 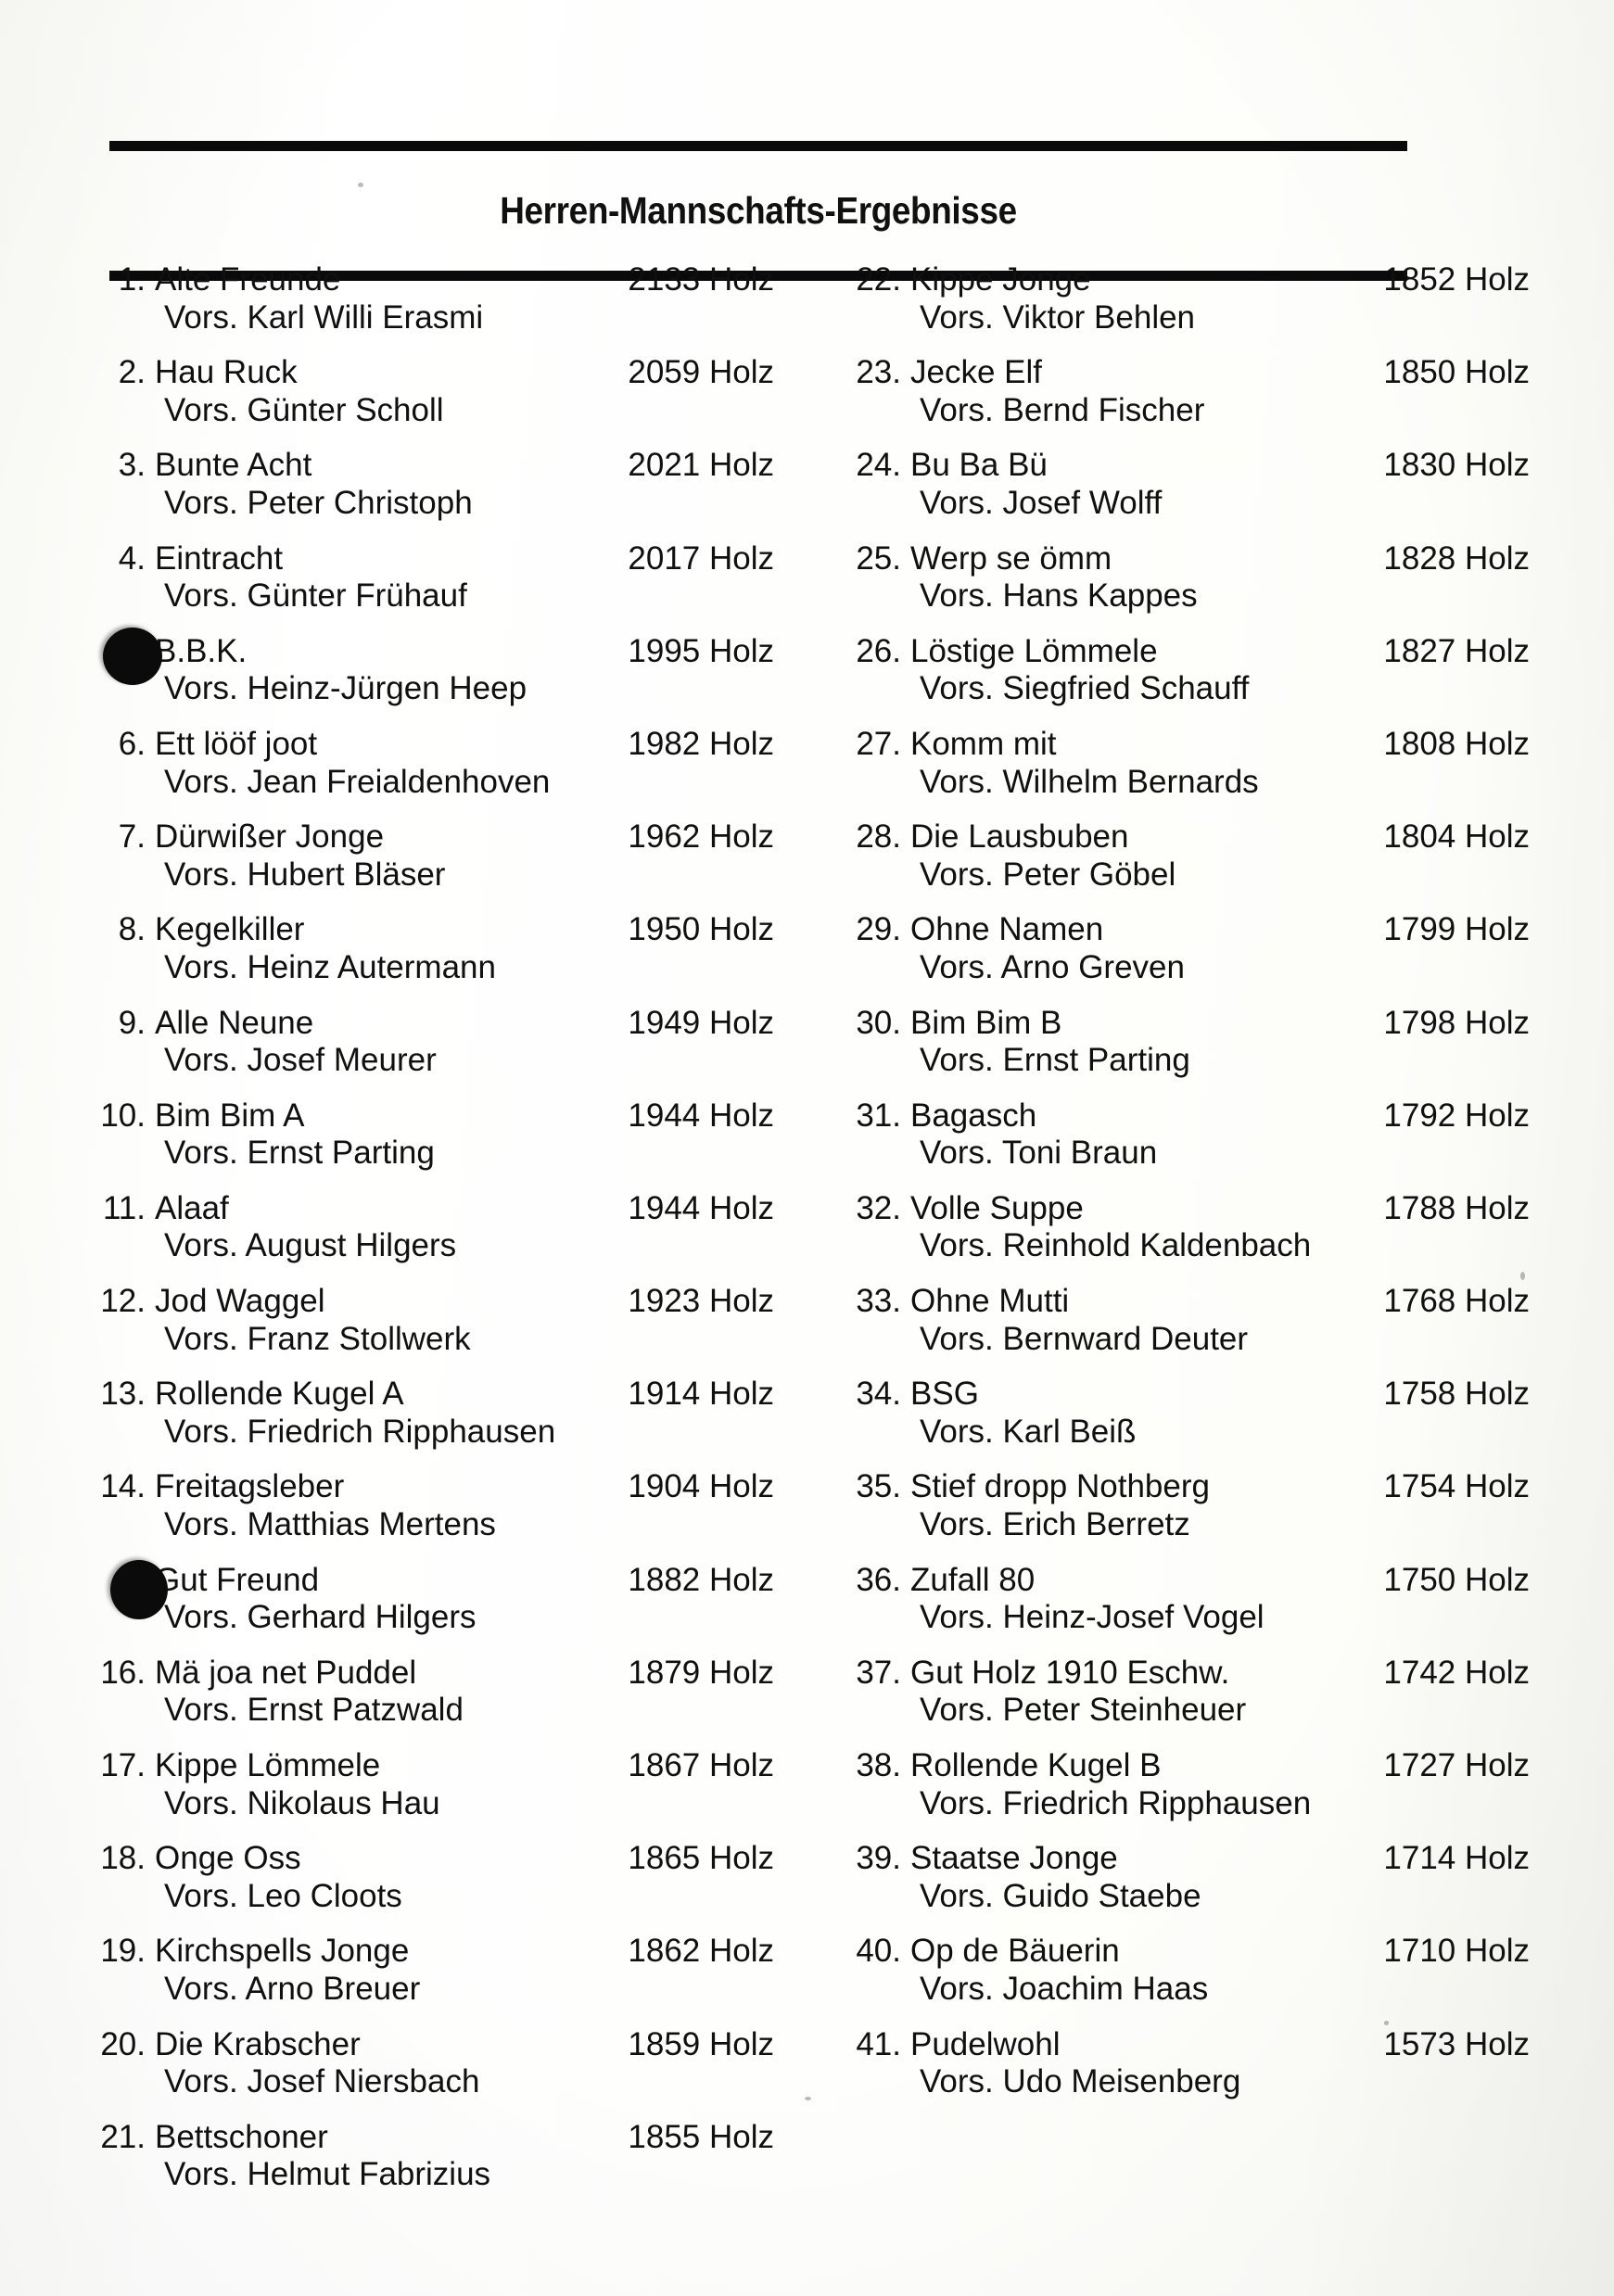 I want to click on result-chairperson: Vors. Jean Freialdenhoven, so click(x=357, y=781).